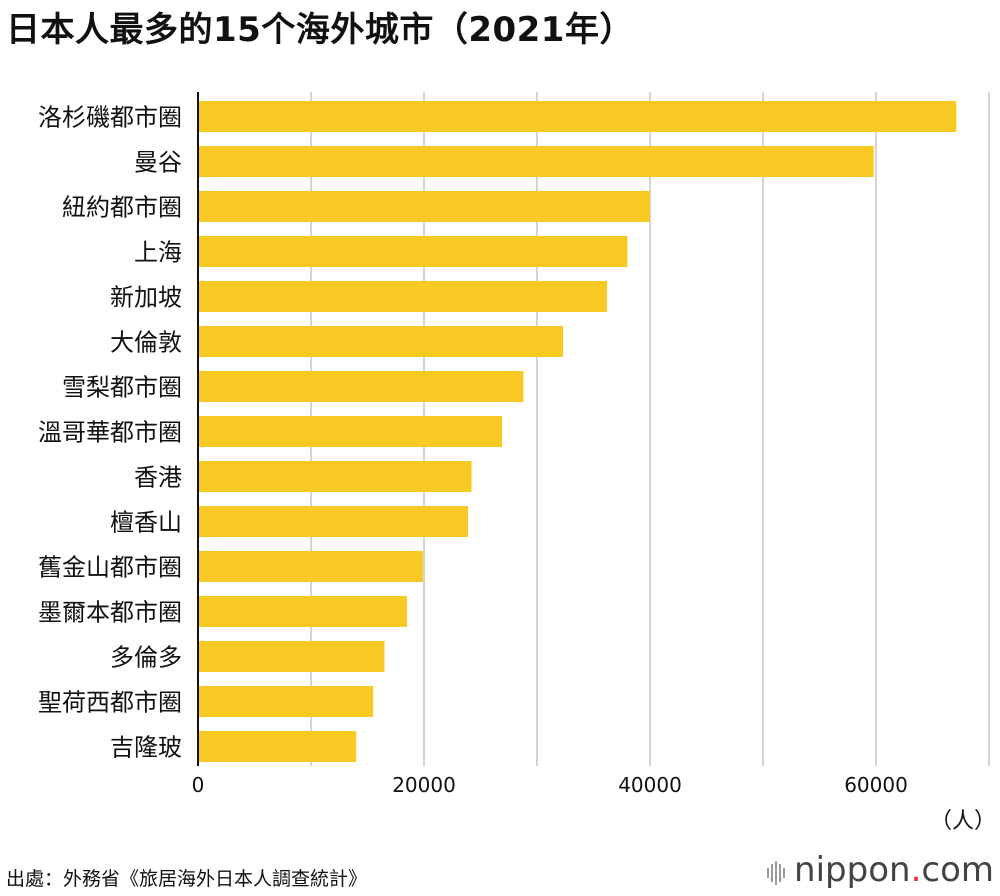 The height and width of the screenshot is (896, 1000). Describe the element at coordinates (957, 870) in the screenshot. I see `brand-suffix: com` at that location.